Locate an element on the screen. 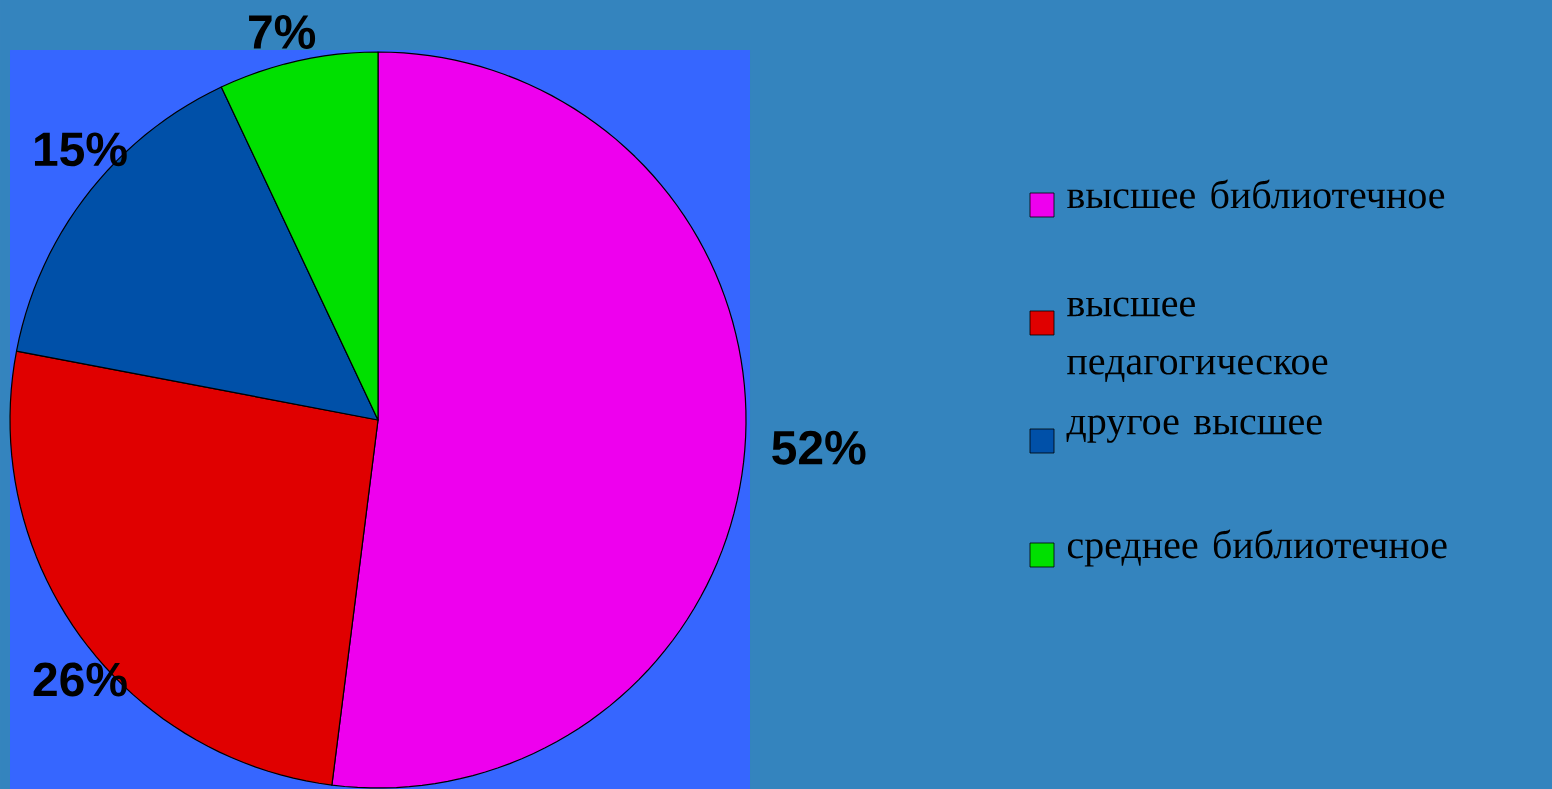 The height and width of the screenshot is (789, 1552). legend-label: среднее библиотечное is located at coordinates (1257, 548).